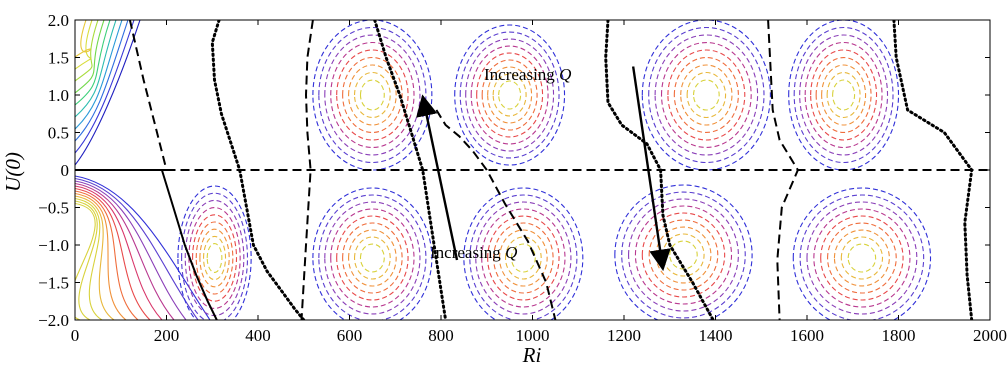  I want to click on x-axis-label: Ri, so click(532, 355).